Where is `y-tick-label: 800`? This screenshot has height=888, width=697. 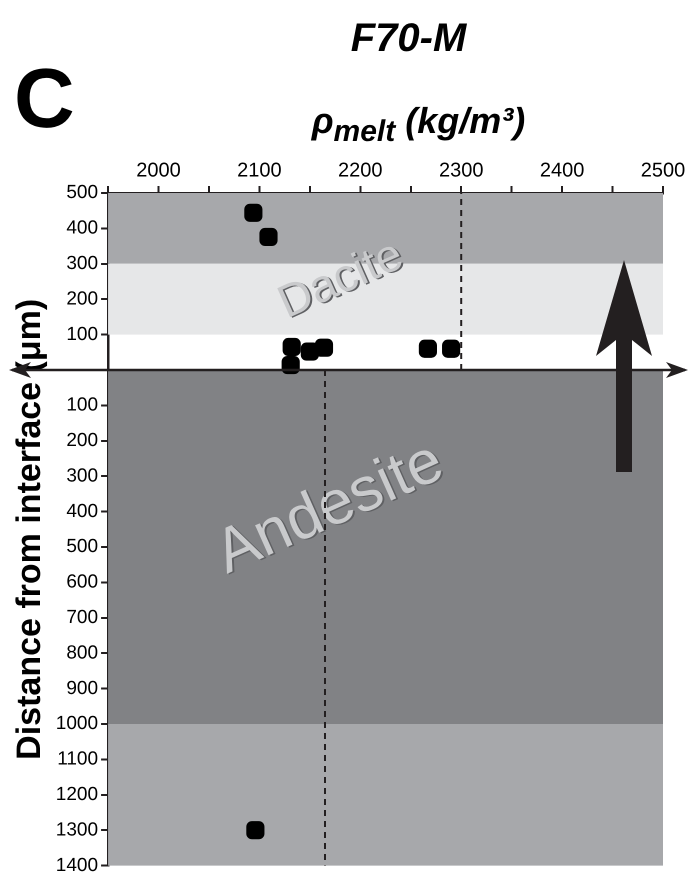
y-tick-label: 800 is located at coordinates (82, 653).